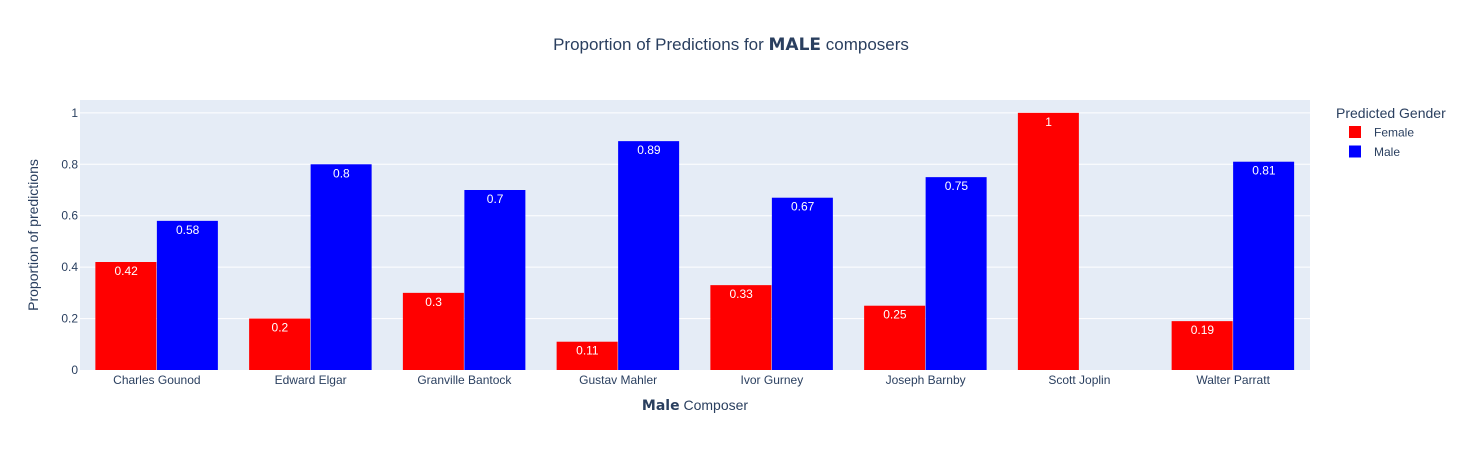  Describe the element at coordinates (956, 273) in the screenshot. I see `bar-male-joseph-barnby` at that location.